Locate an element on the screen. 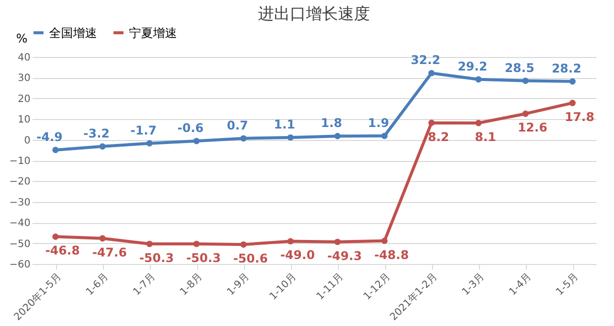 The height and width of the screenshot is (326, 614). y-tick-label: 20 is located at coordinates (24, 99).